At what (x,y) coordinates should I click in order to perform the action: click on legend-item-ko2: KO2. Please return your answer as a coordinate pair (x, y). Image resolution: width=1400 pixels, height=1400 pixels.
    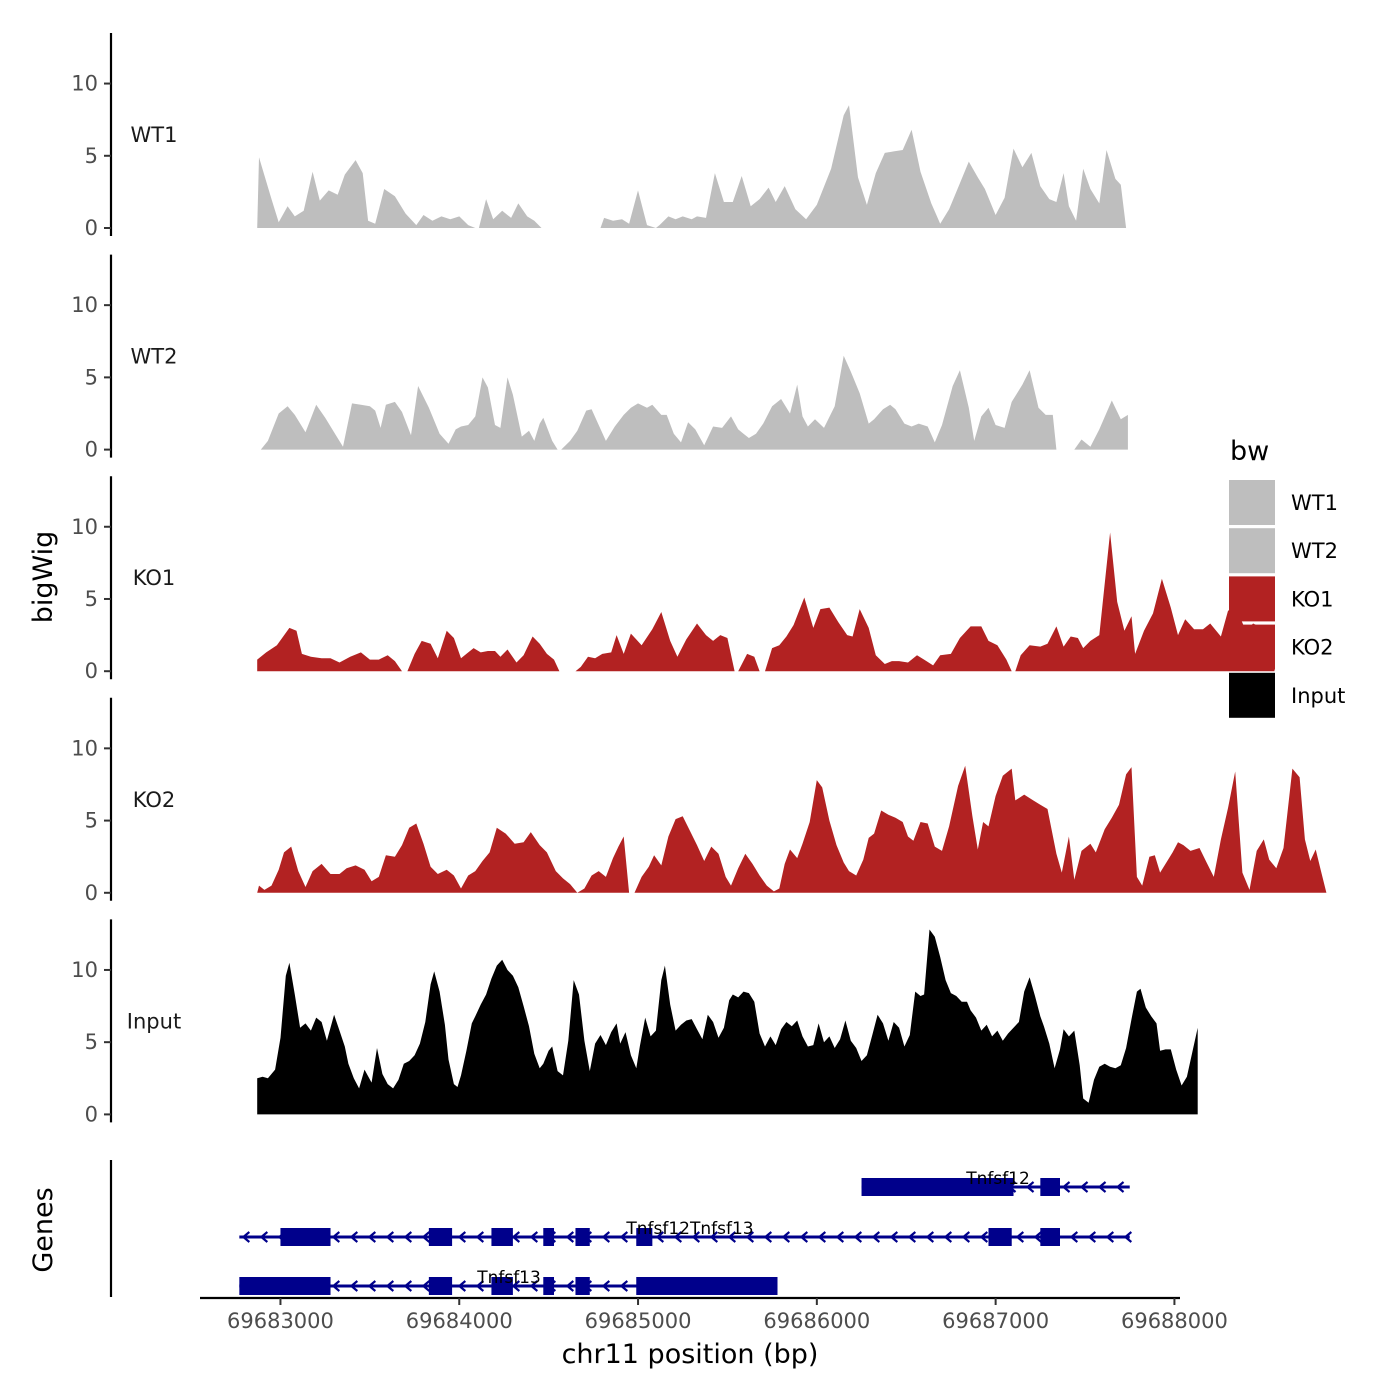
    Looking at the image, I should click on (1281, 647).